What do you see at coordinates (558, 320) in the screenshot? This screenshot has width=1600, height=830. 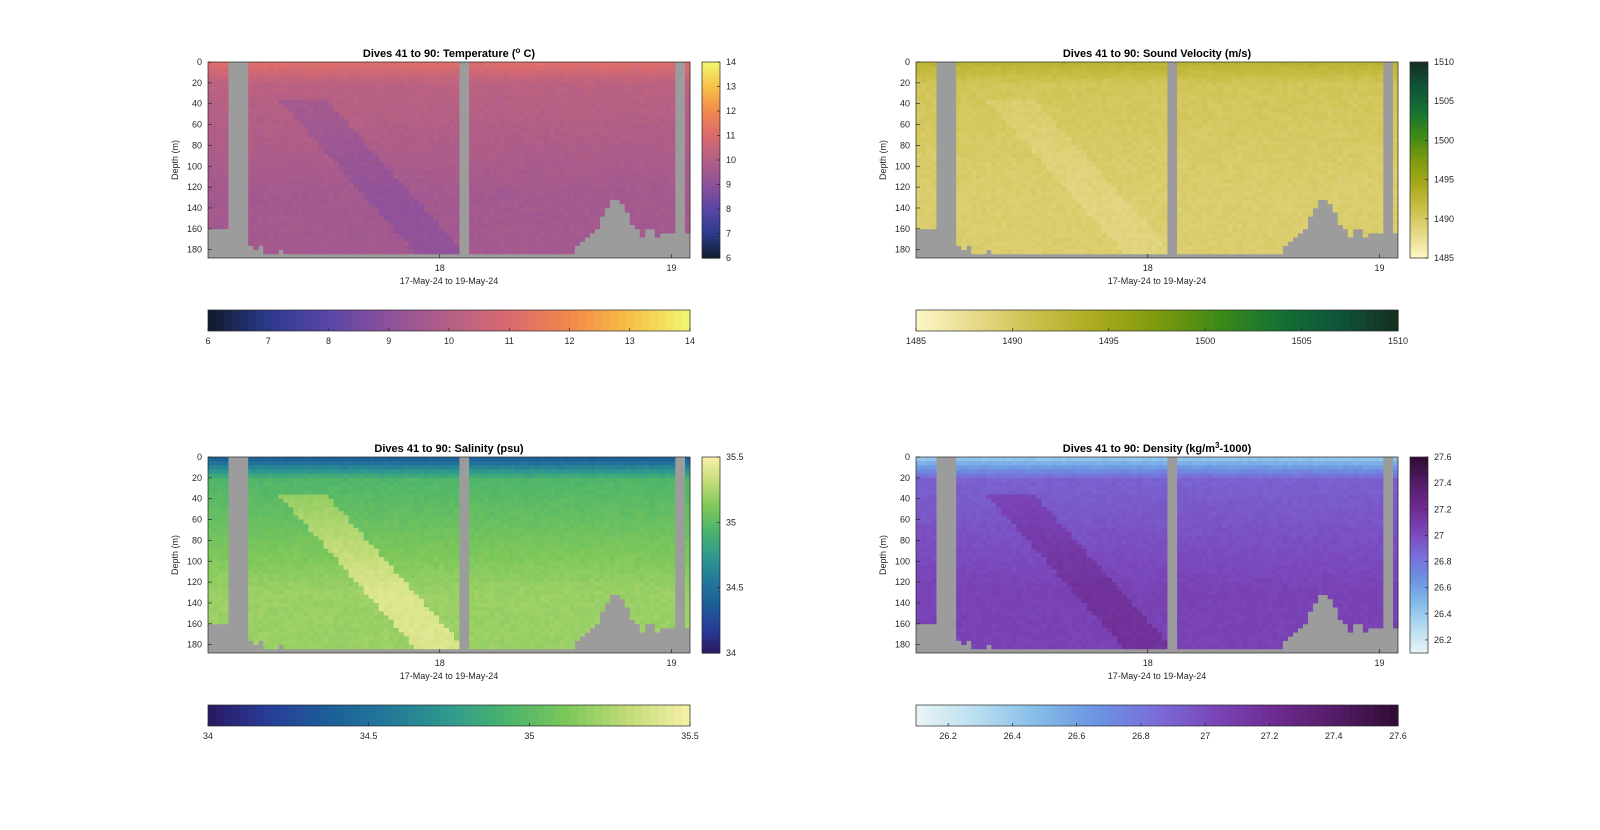 I see `colorbar-segment` at bounding box center [558, 320].